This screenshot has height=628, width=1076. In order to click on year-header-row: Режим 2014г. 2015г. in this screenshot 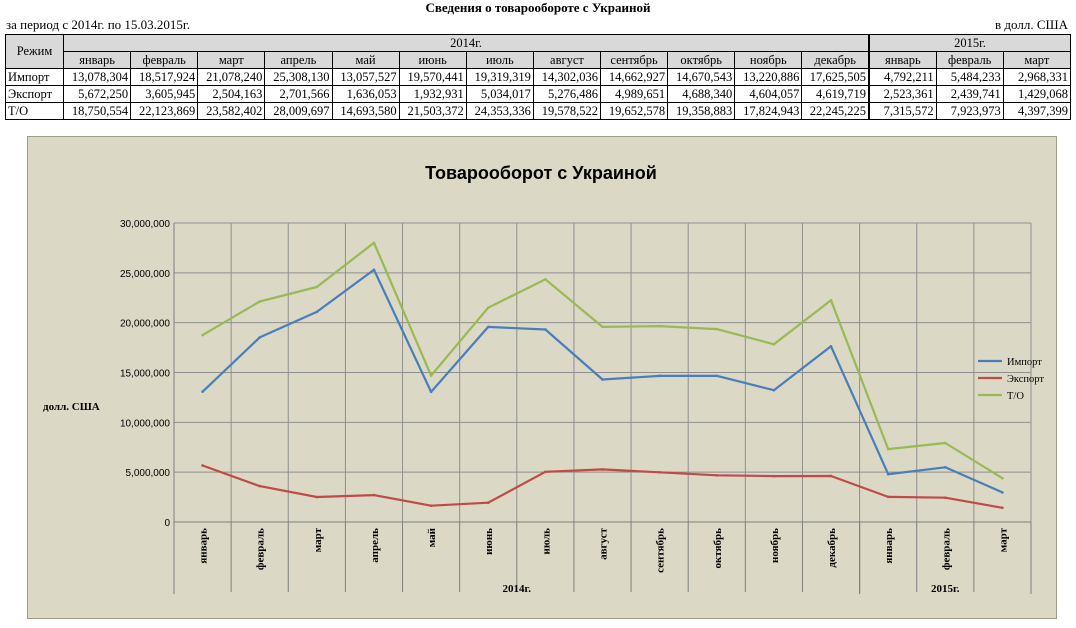, I will do `click(538, 51)`.